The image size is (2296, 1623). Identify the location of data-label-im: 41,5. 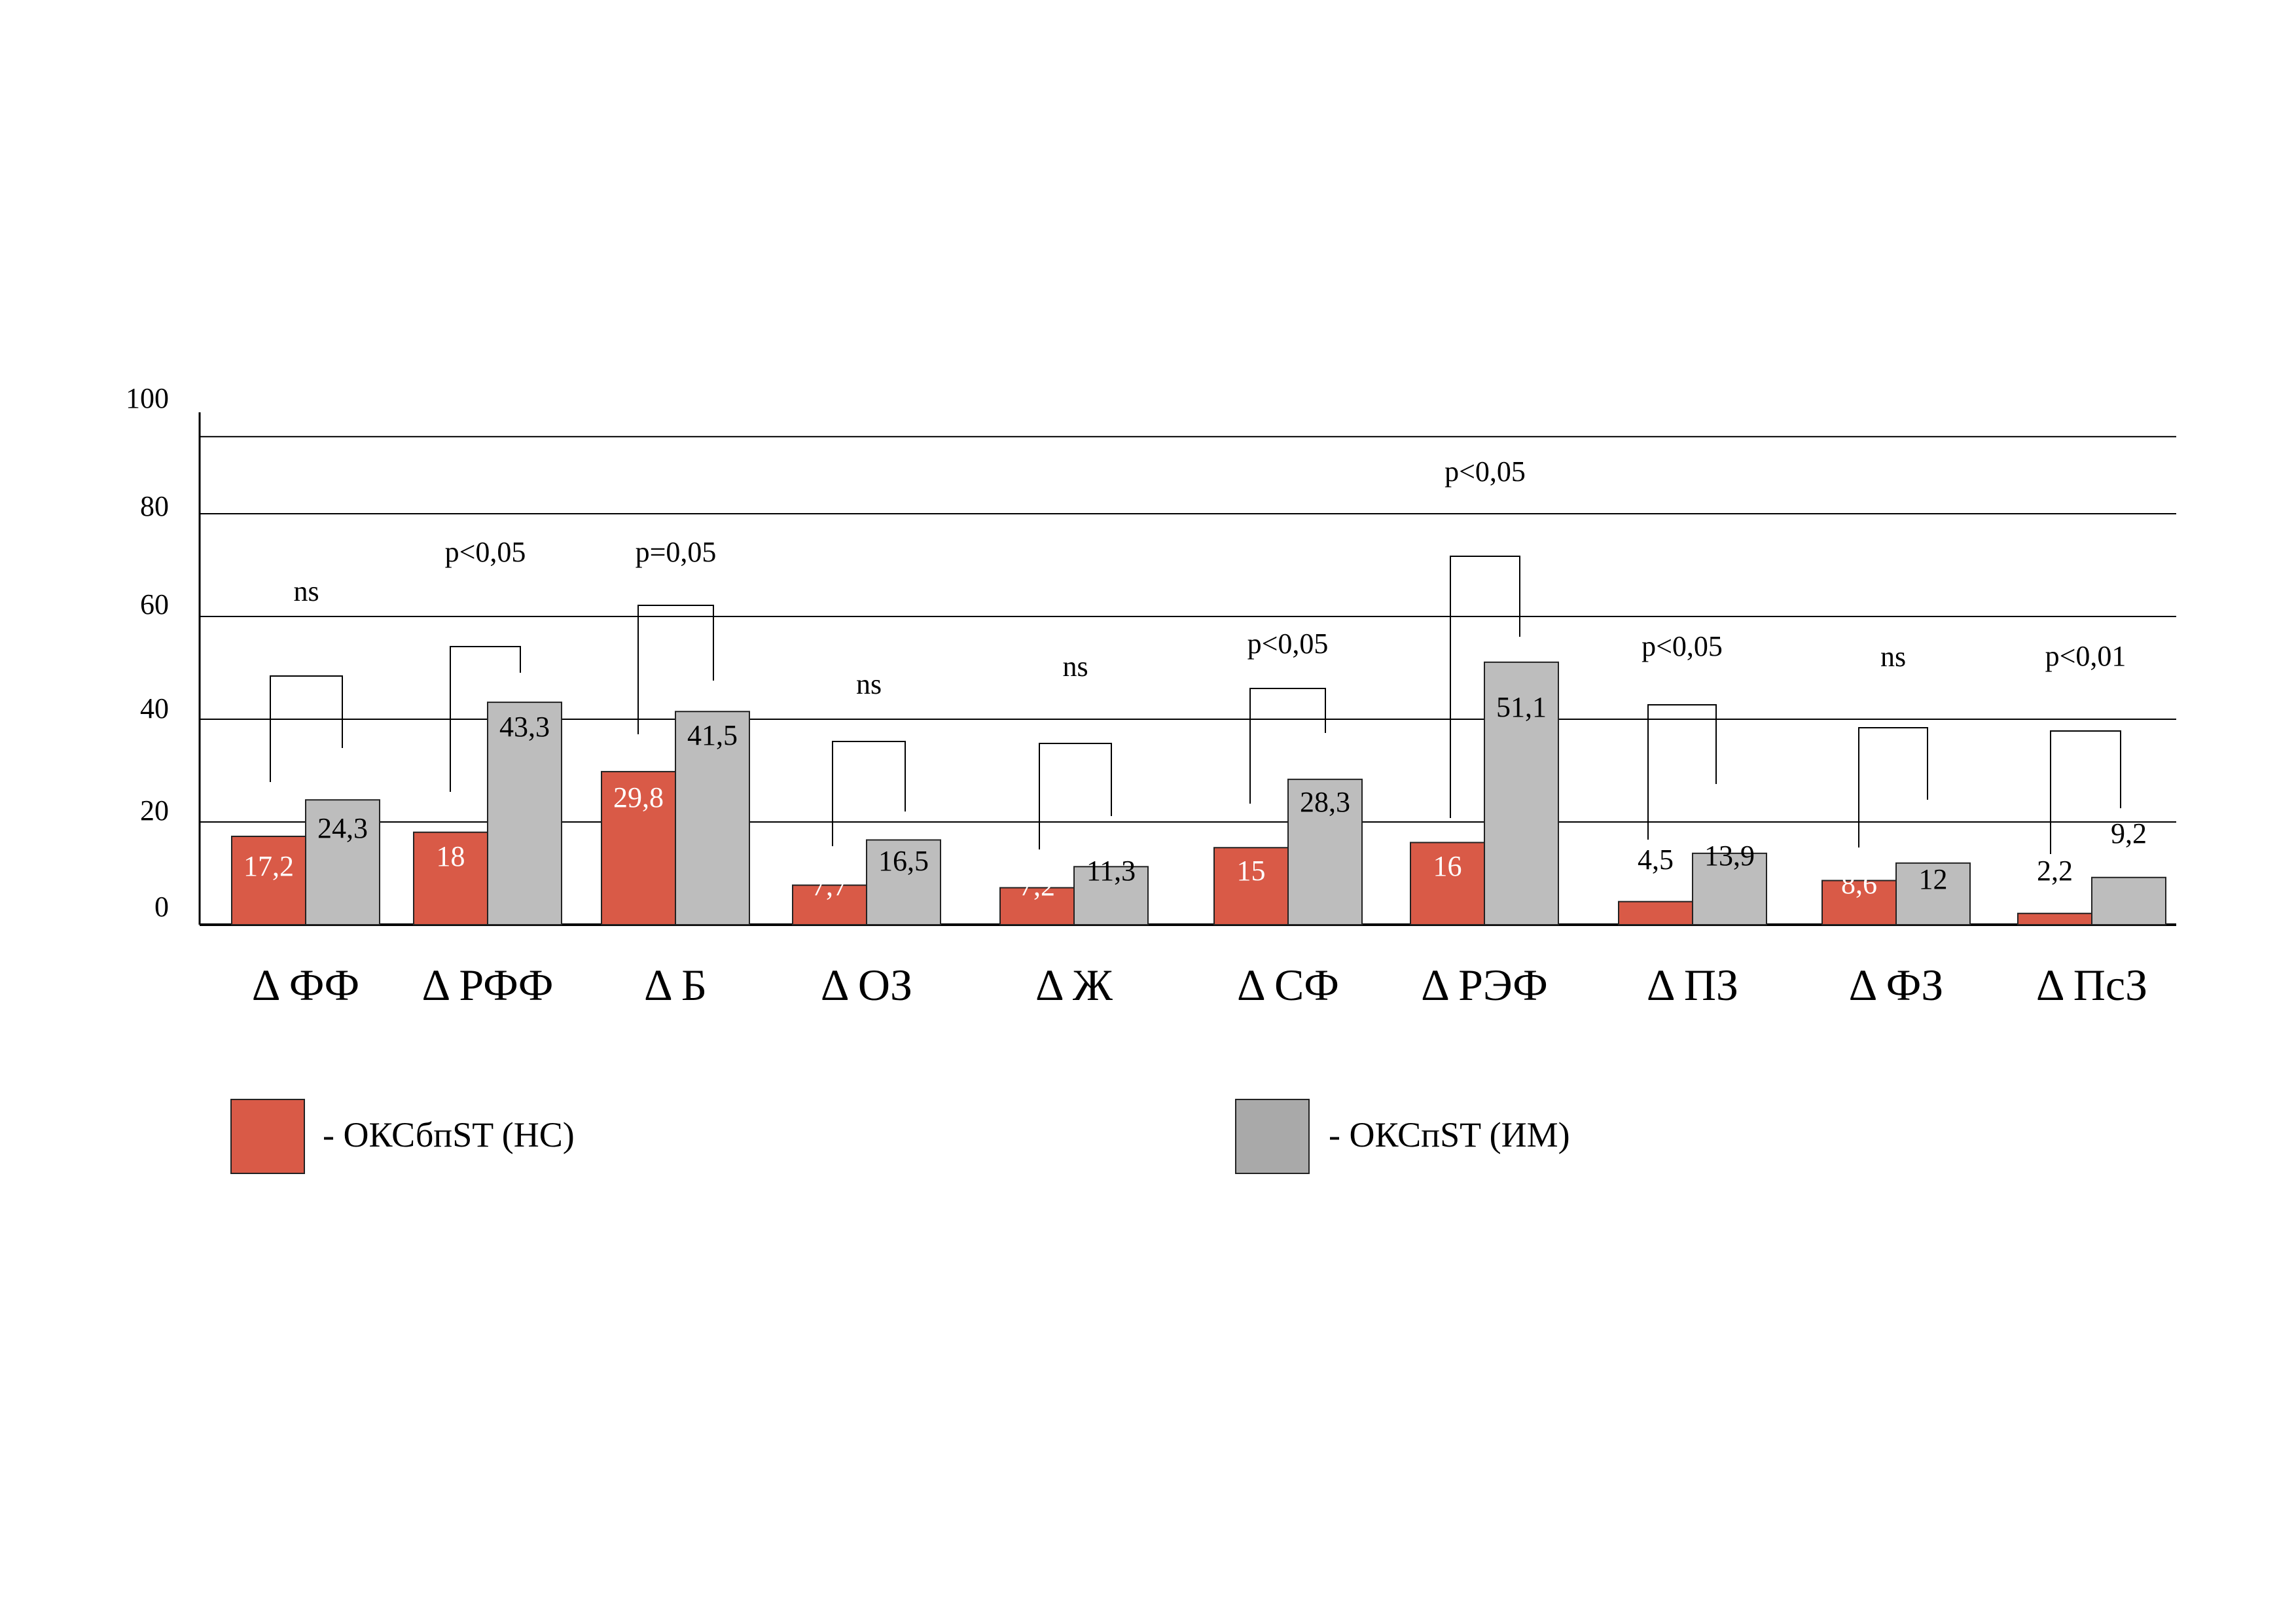
(712, 735).